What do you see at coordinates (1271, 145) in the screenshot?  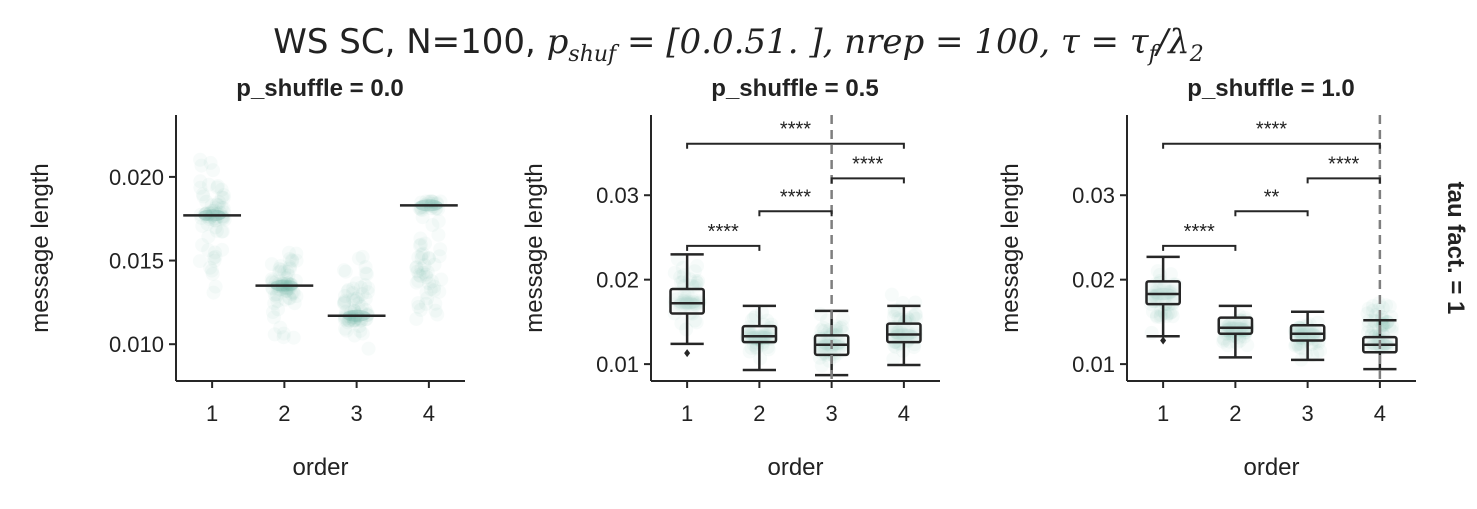 I see `bracket-line` at bounding box center [1271, 145].